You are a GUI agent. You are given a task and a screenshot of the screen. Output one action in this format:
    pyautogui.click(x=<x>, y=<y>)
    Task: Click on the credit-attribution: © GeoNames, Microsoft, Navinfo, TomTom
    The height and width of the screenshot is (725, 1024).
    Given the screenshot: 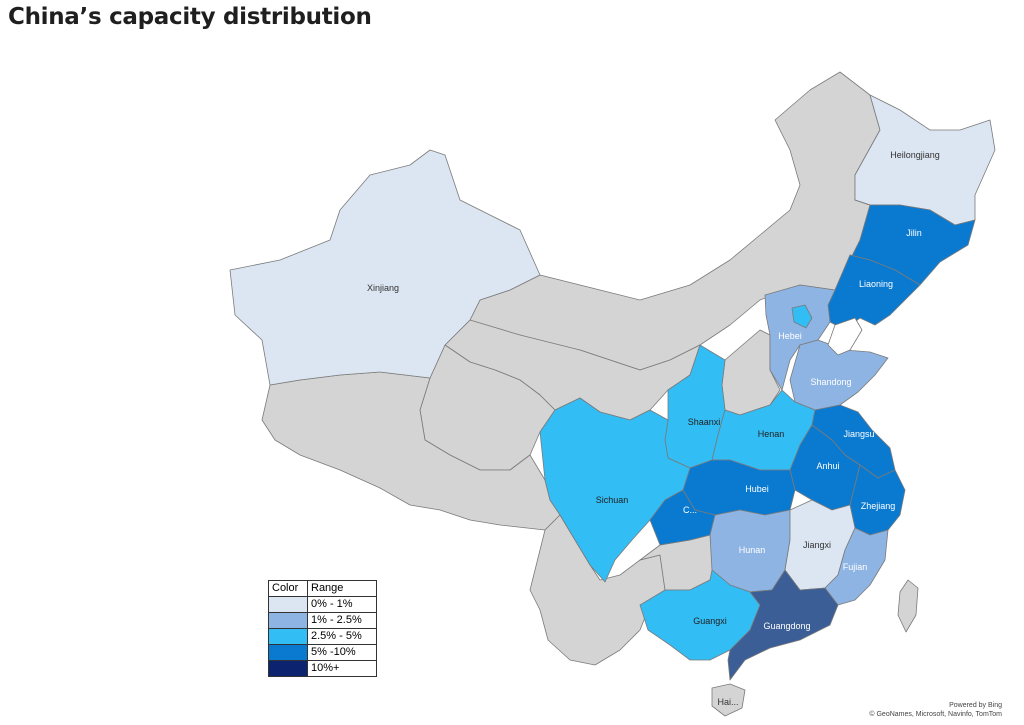 What is the action you would take?
    pyautogui.click(x=935, y=714)
    